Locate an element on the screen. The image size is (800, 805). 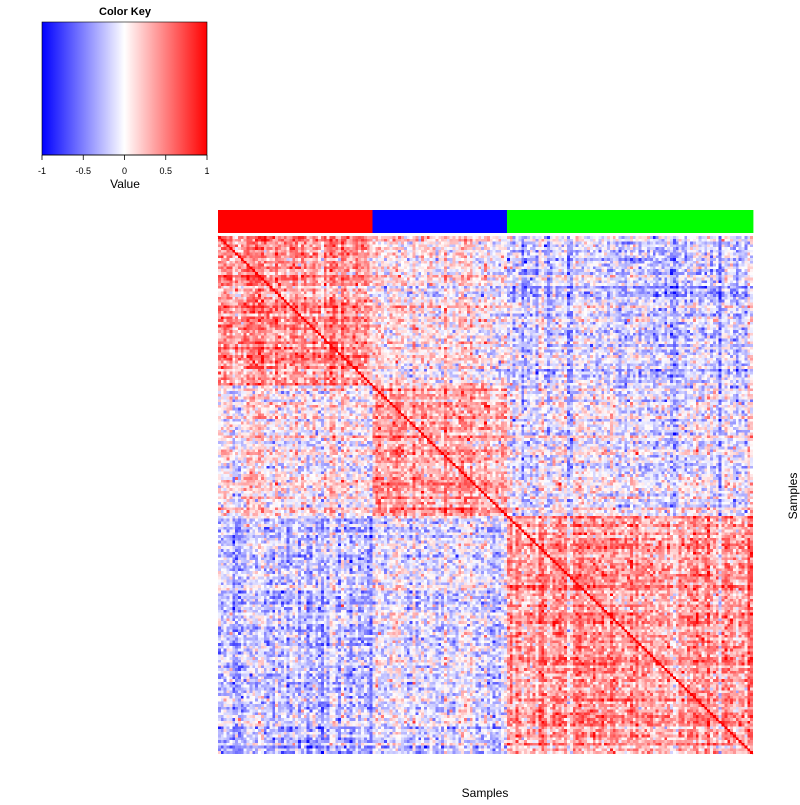
color-key-value-label: Value is located at coordinates (125, 184).